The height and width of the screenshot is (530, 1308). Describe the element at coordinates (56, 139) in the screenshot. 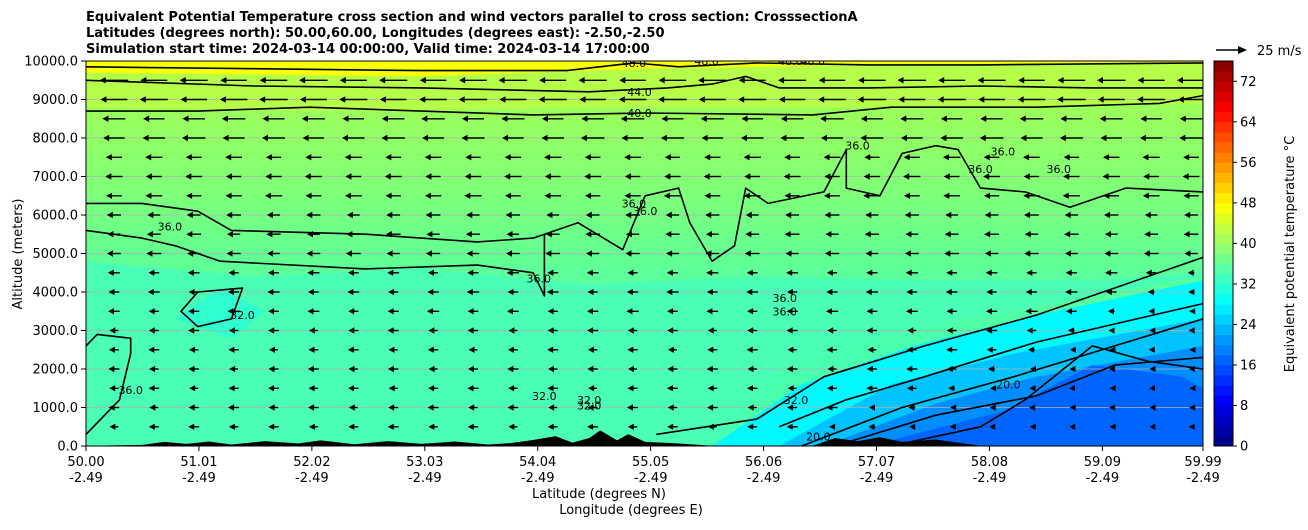

I see `y-tick-label-8: 8000.0` at that location.